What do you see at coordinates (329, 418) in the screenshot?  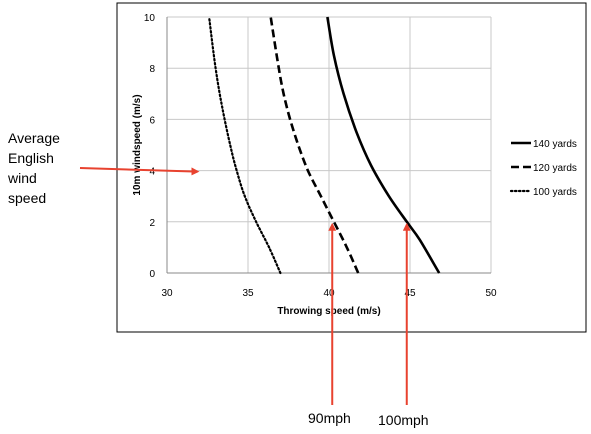 I see `annotation-90mph: 90mph` at bounding box center [329, 418].